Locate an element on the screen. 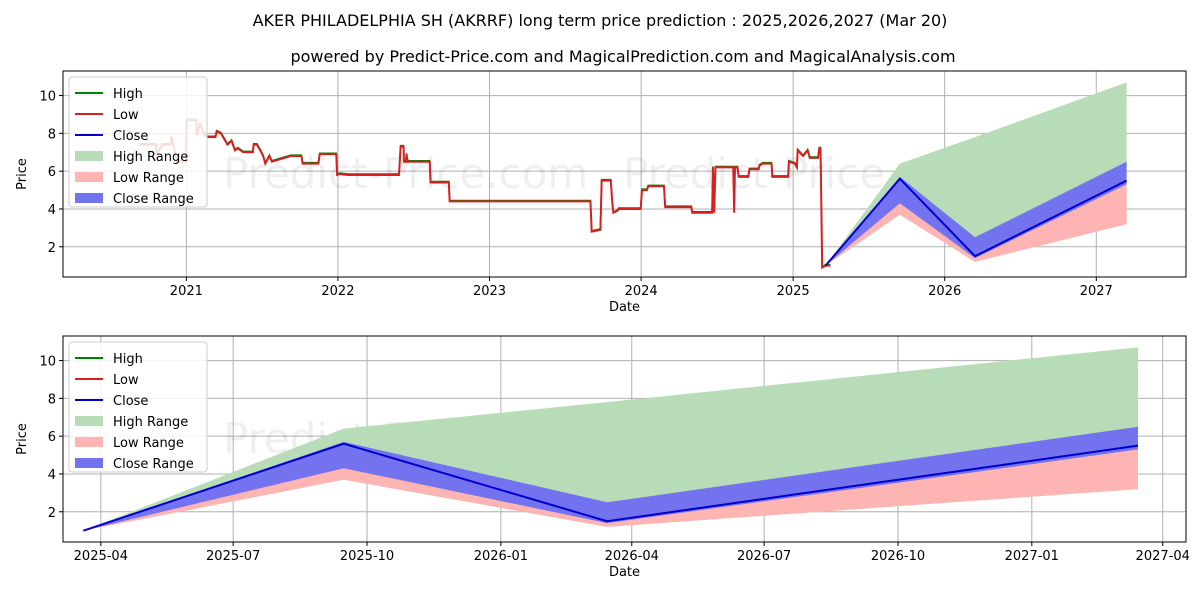 This screenshot has width=1200, height=600. x-tick-label: 2027 is located at coordinates (1096, 291).